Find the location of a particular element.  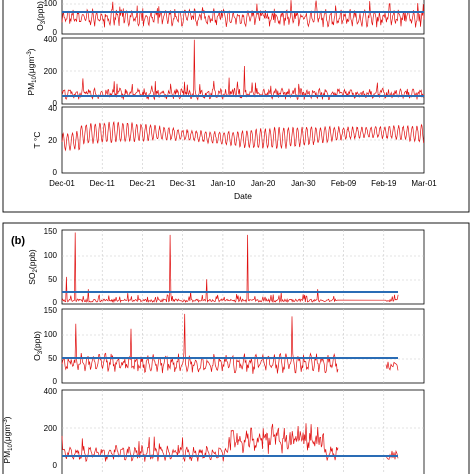

a-pm-tick-200: 200 is located at coordinates (51, 71).